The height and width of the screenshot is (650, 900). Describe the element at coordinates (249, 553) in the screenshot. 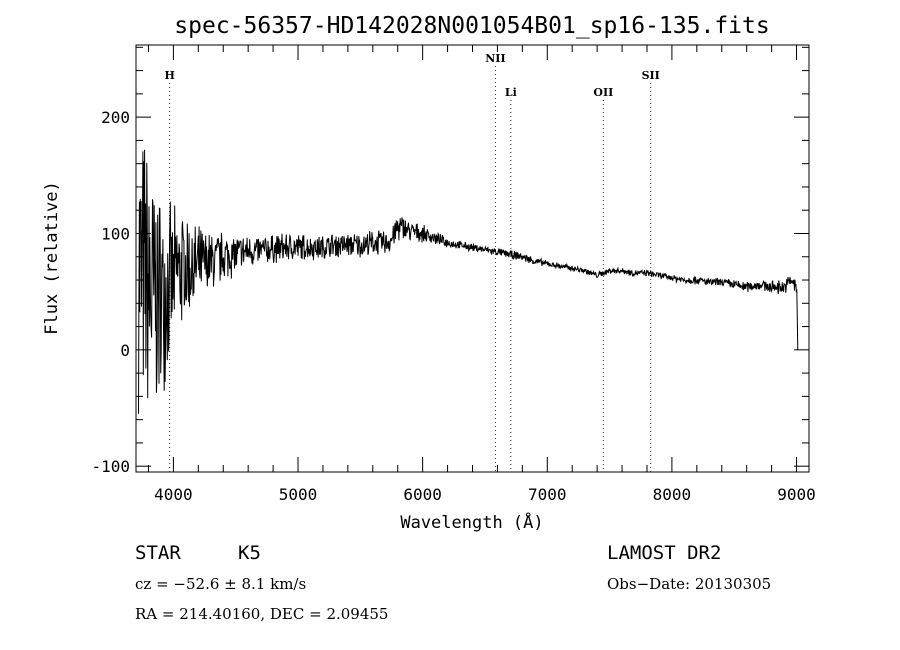

I see `object-subclass: K5` at that location.